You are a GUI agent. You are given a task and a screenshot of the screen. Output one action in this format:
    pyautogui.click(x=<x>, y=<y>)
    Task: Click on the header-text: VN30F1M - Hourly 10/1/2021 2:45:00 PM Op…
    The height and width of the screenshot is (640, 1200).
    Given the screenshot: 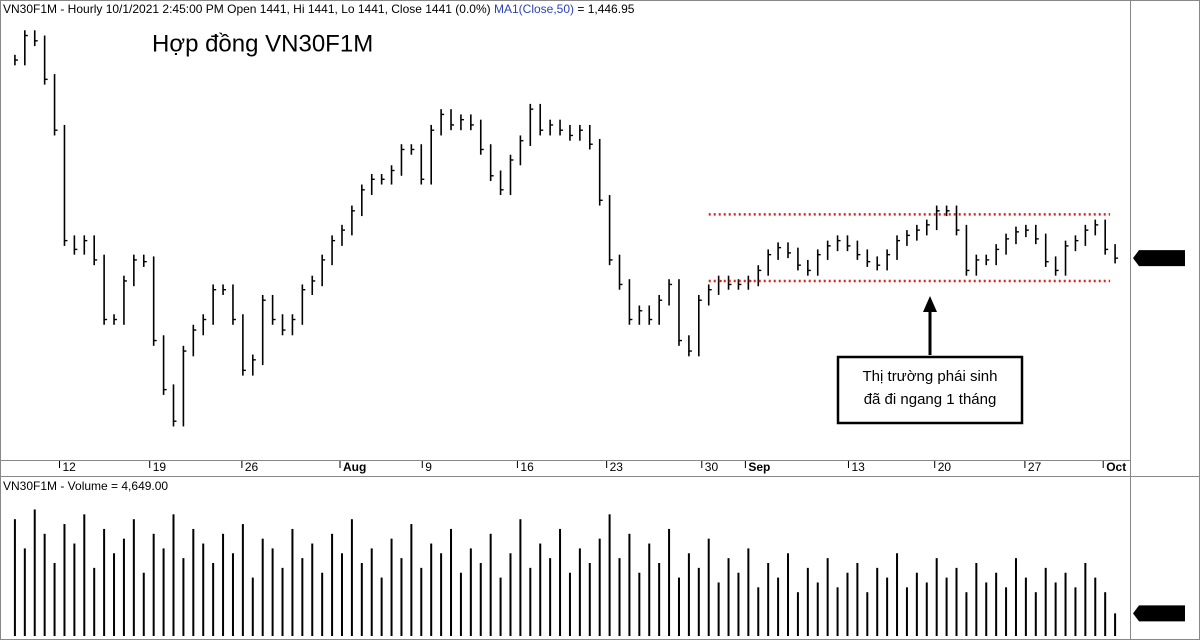 What is the action you would take?
    pyautogui.click(x=247, y=9)
    